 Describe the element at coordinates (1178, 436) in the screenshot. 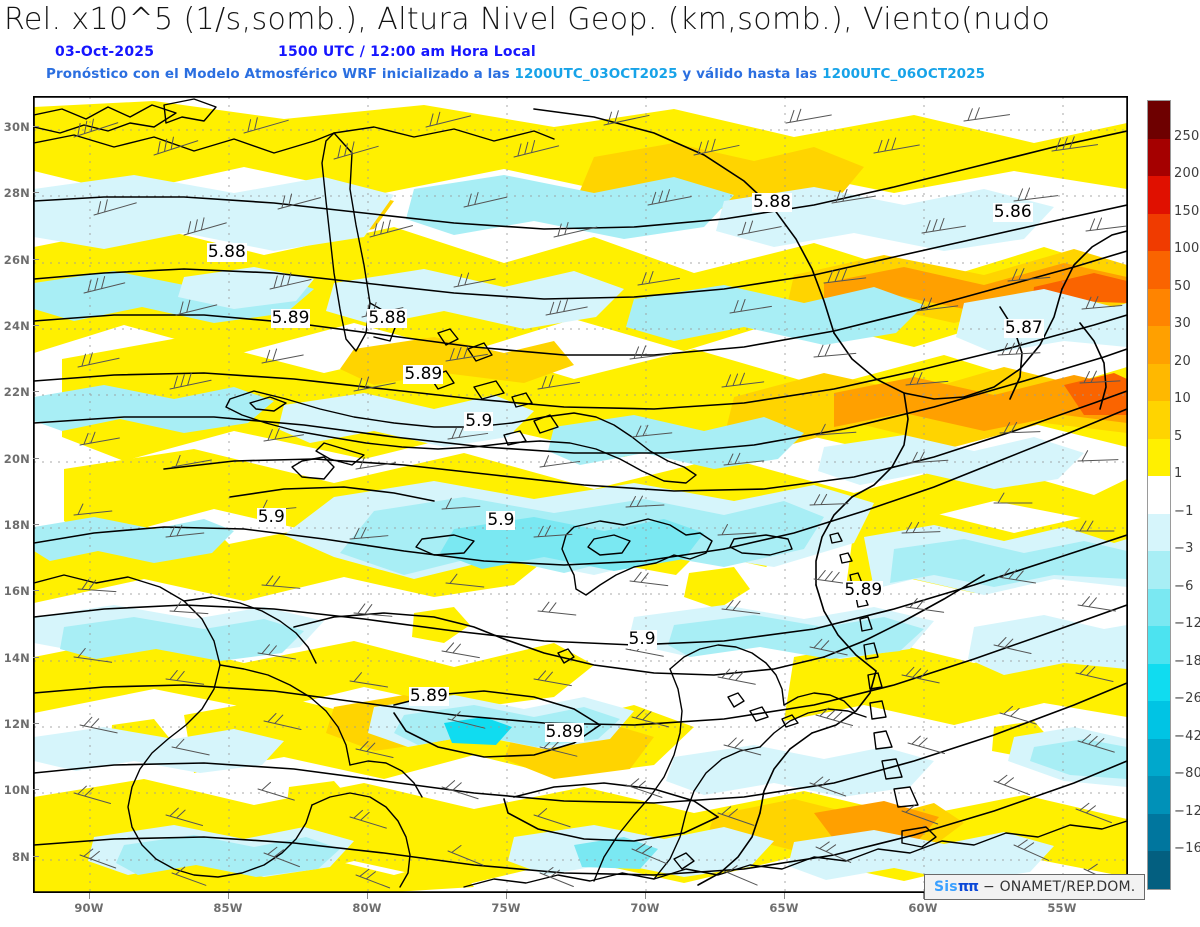

I see `colorbar-tick-label: 5` at that location.